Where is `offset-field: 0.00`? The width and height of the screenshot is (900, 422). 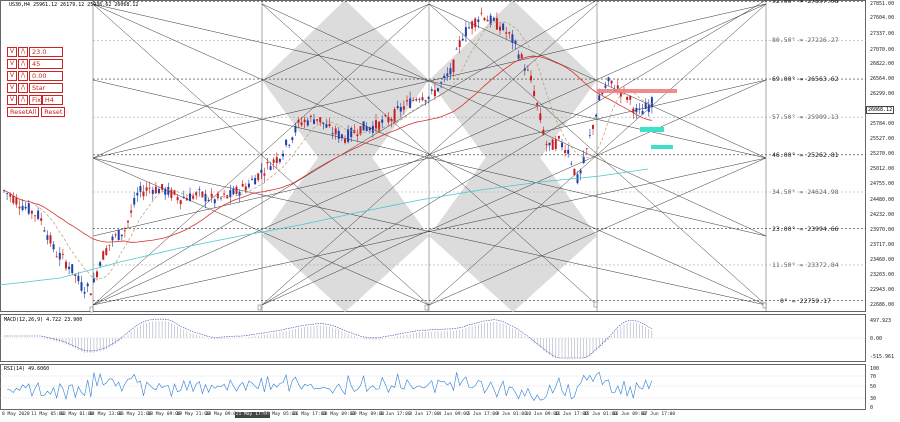 offset-field: 0.00 is located at coordinates (46, 76).